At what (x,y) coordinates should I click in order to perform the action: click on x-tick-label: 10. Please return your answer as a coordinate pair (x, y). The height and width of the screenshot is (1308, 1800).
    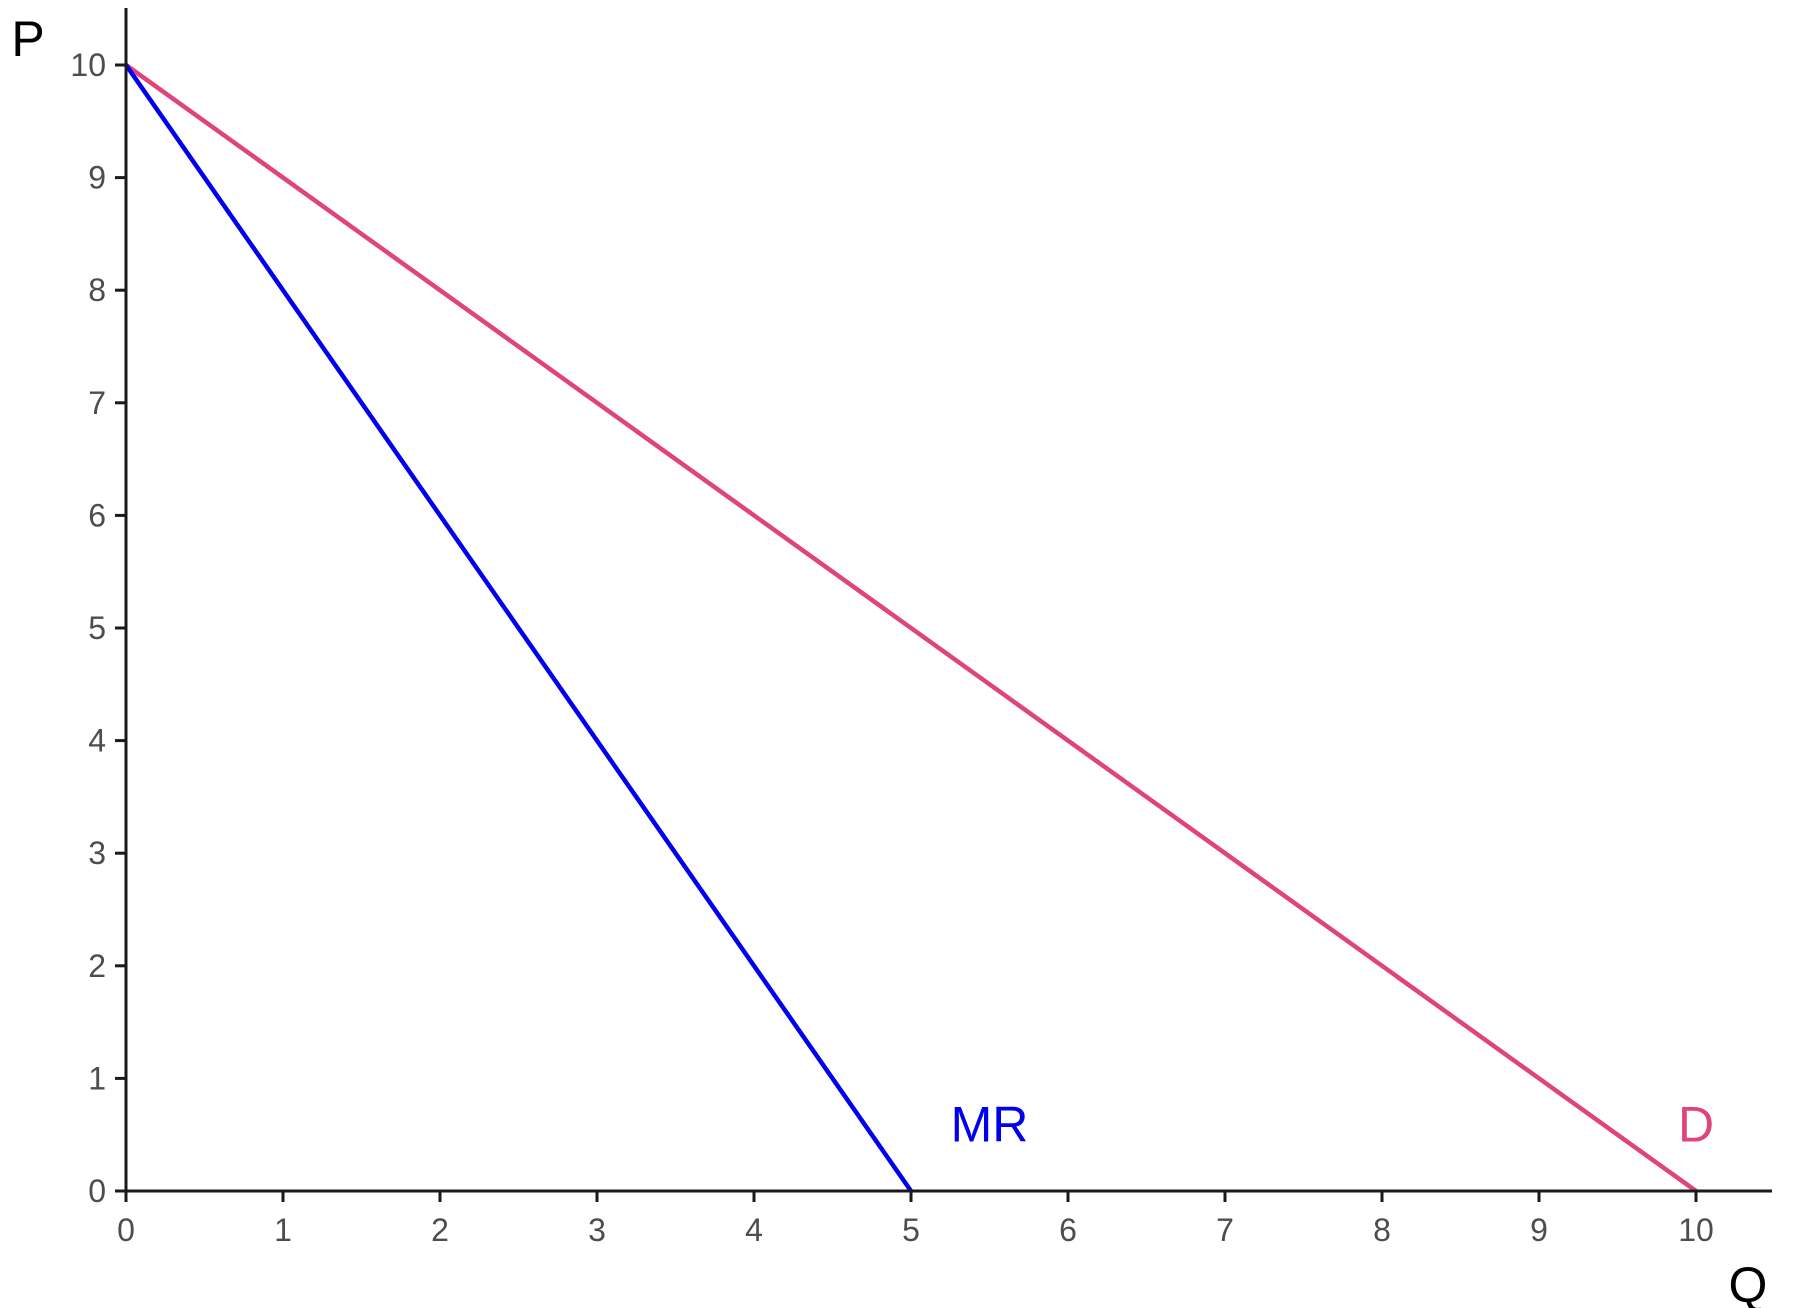
    Looking at the image, I should click on (1696, 1230).